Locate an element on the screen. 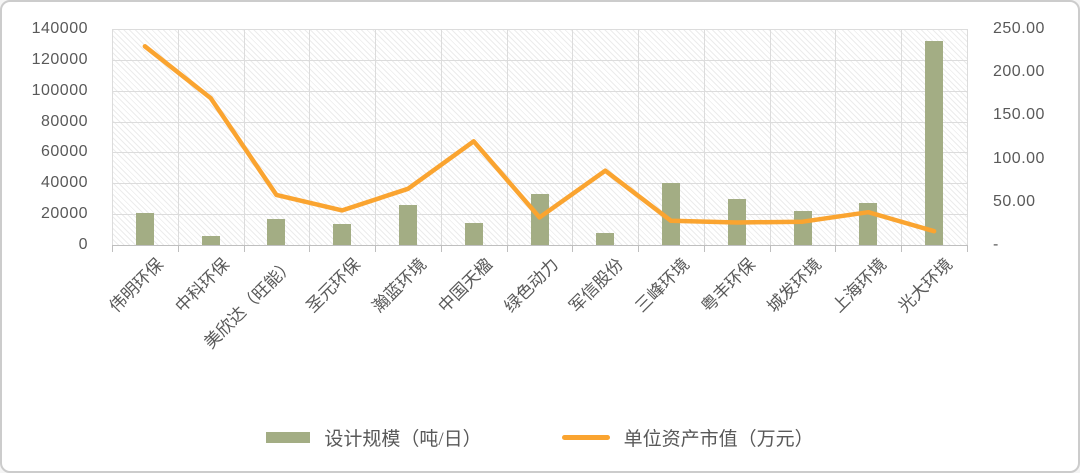 Image resolution: width=1080 pixels, height=473 pixels. y-left-tick-label: 40000 is located at coordinates (64, 183).